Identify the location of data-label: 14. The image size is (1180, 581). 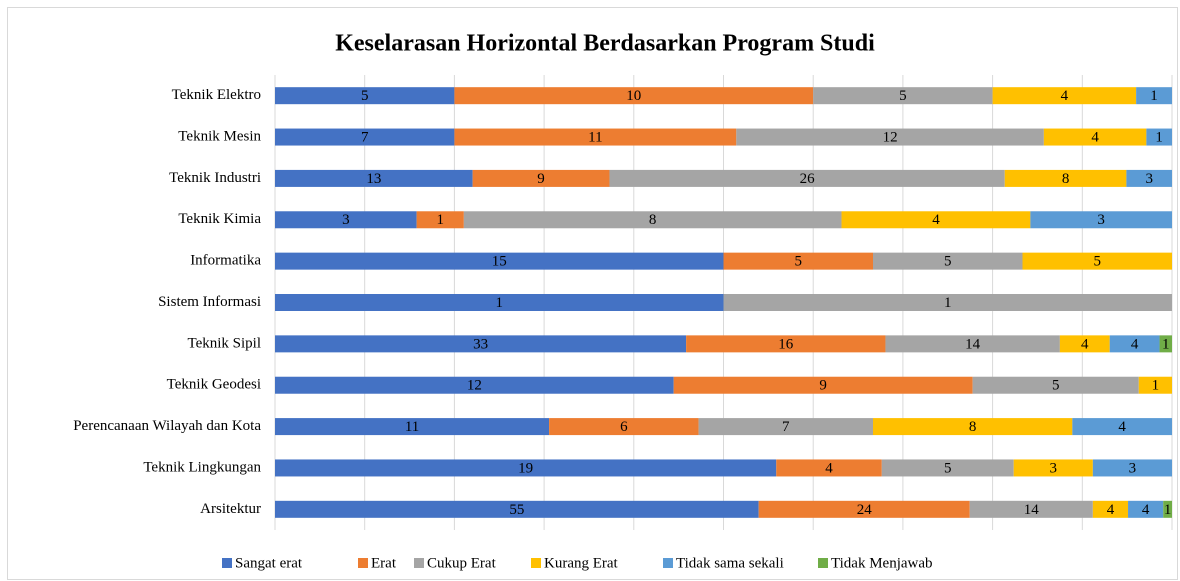
(973, 344).